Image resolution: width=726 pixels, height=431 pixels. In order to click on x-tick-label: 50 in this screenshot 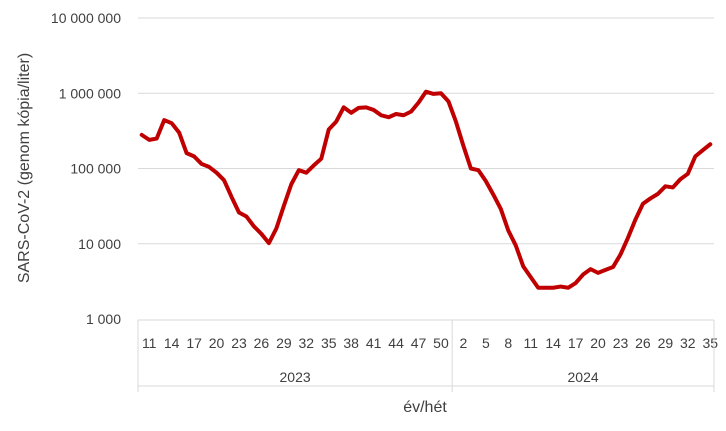, I will do `click(441, 343)`.